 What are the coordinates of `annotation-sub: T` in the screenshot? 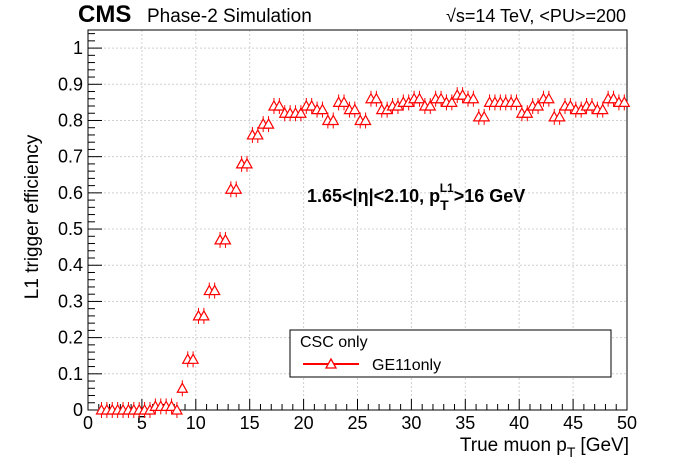 It's located at (444, 205).